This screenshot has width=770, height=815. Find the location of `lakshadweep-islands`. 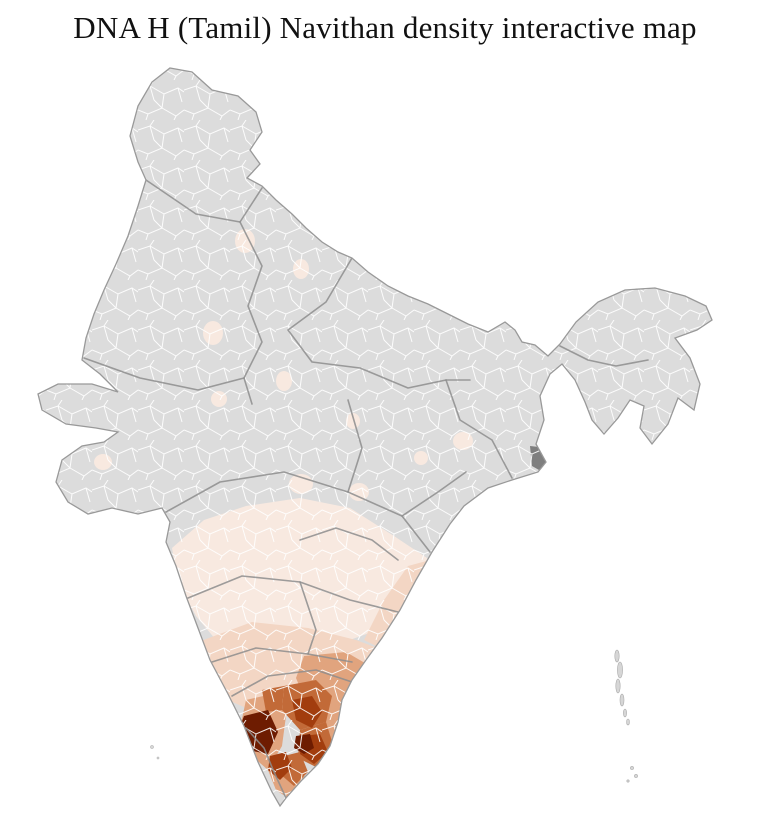

lakshadweep-islands is located at coordinates (155, 752).